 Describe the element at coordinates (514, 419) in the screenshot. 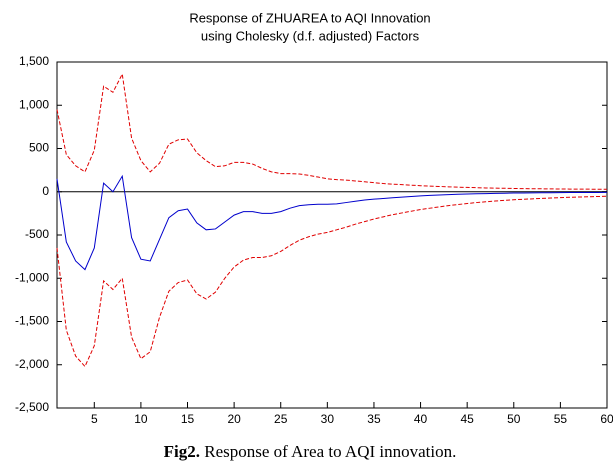

I see `x-tick-label: 50` at that location.